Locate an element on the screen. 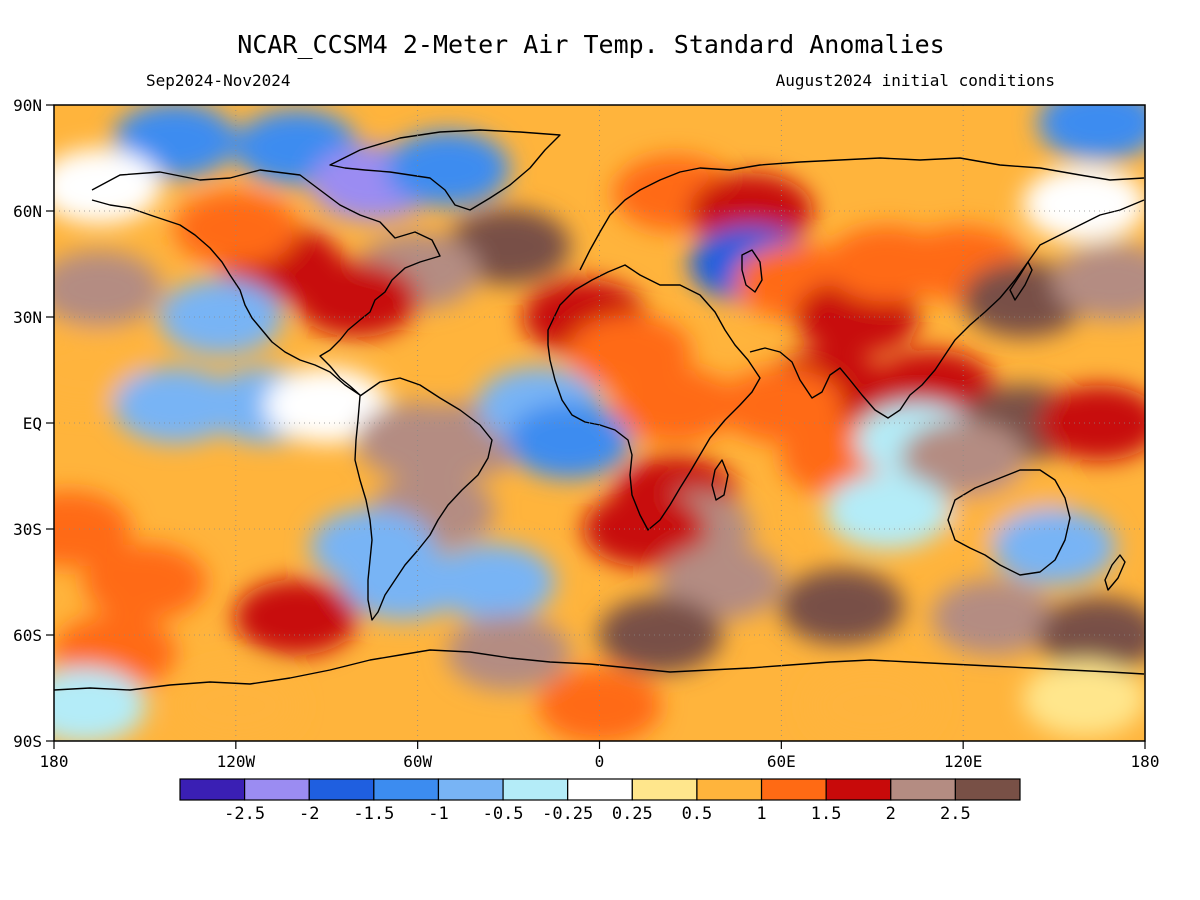 Image resolution: width=1200 pixels, height=900 pixels. colorbar-label: 2.5 is located at coordinates (955, 814).